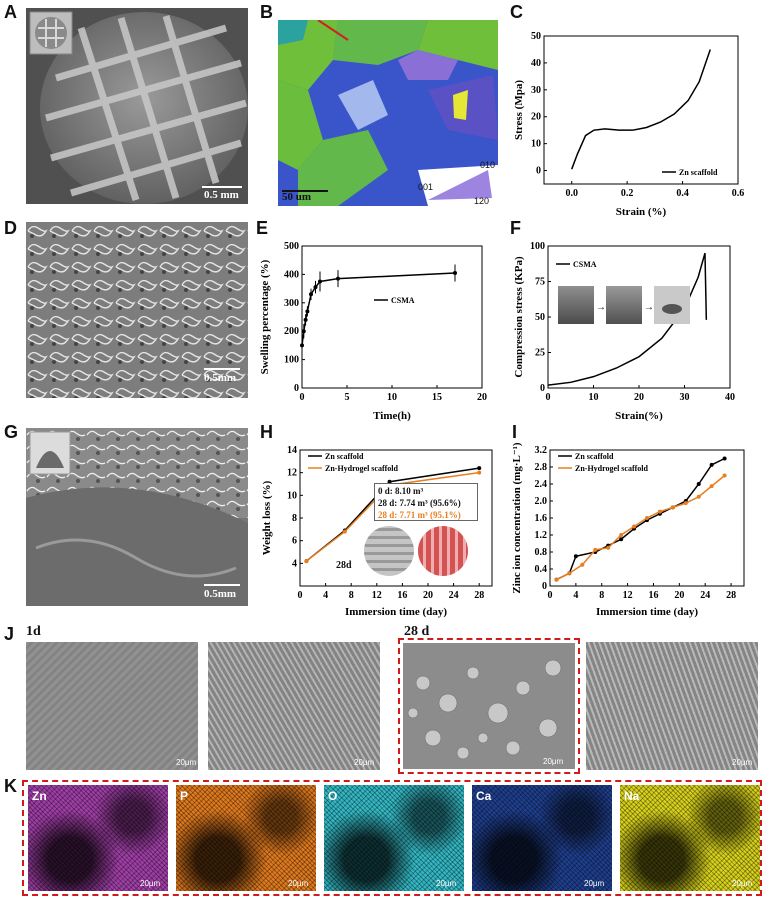 This screenshot has width=764, height=900. What do you see at coordinates (653, 595) in the screenshot?
I see `x-tick-label: 16` at bounding box center [653, 595].